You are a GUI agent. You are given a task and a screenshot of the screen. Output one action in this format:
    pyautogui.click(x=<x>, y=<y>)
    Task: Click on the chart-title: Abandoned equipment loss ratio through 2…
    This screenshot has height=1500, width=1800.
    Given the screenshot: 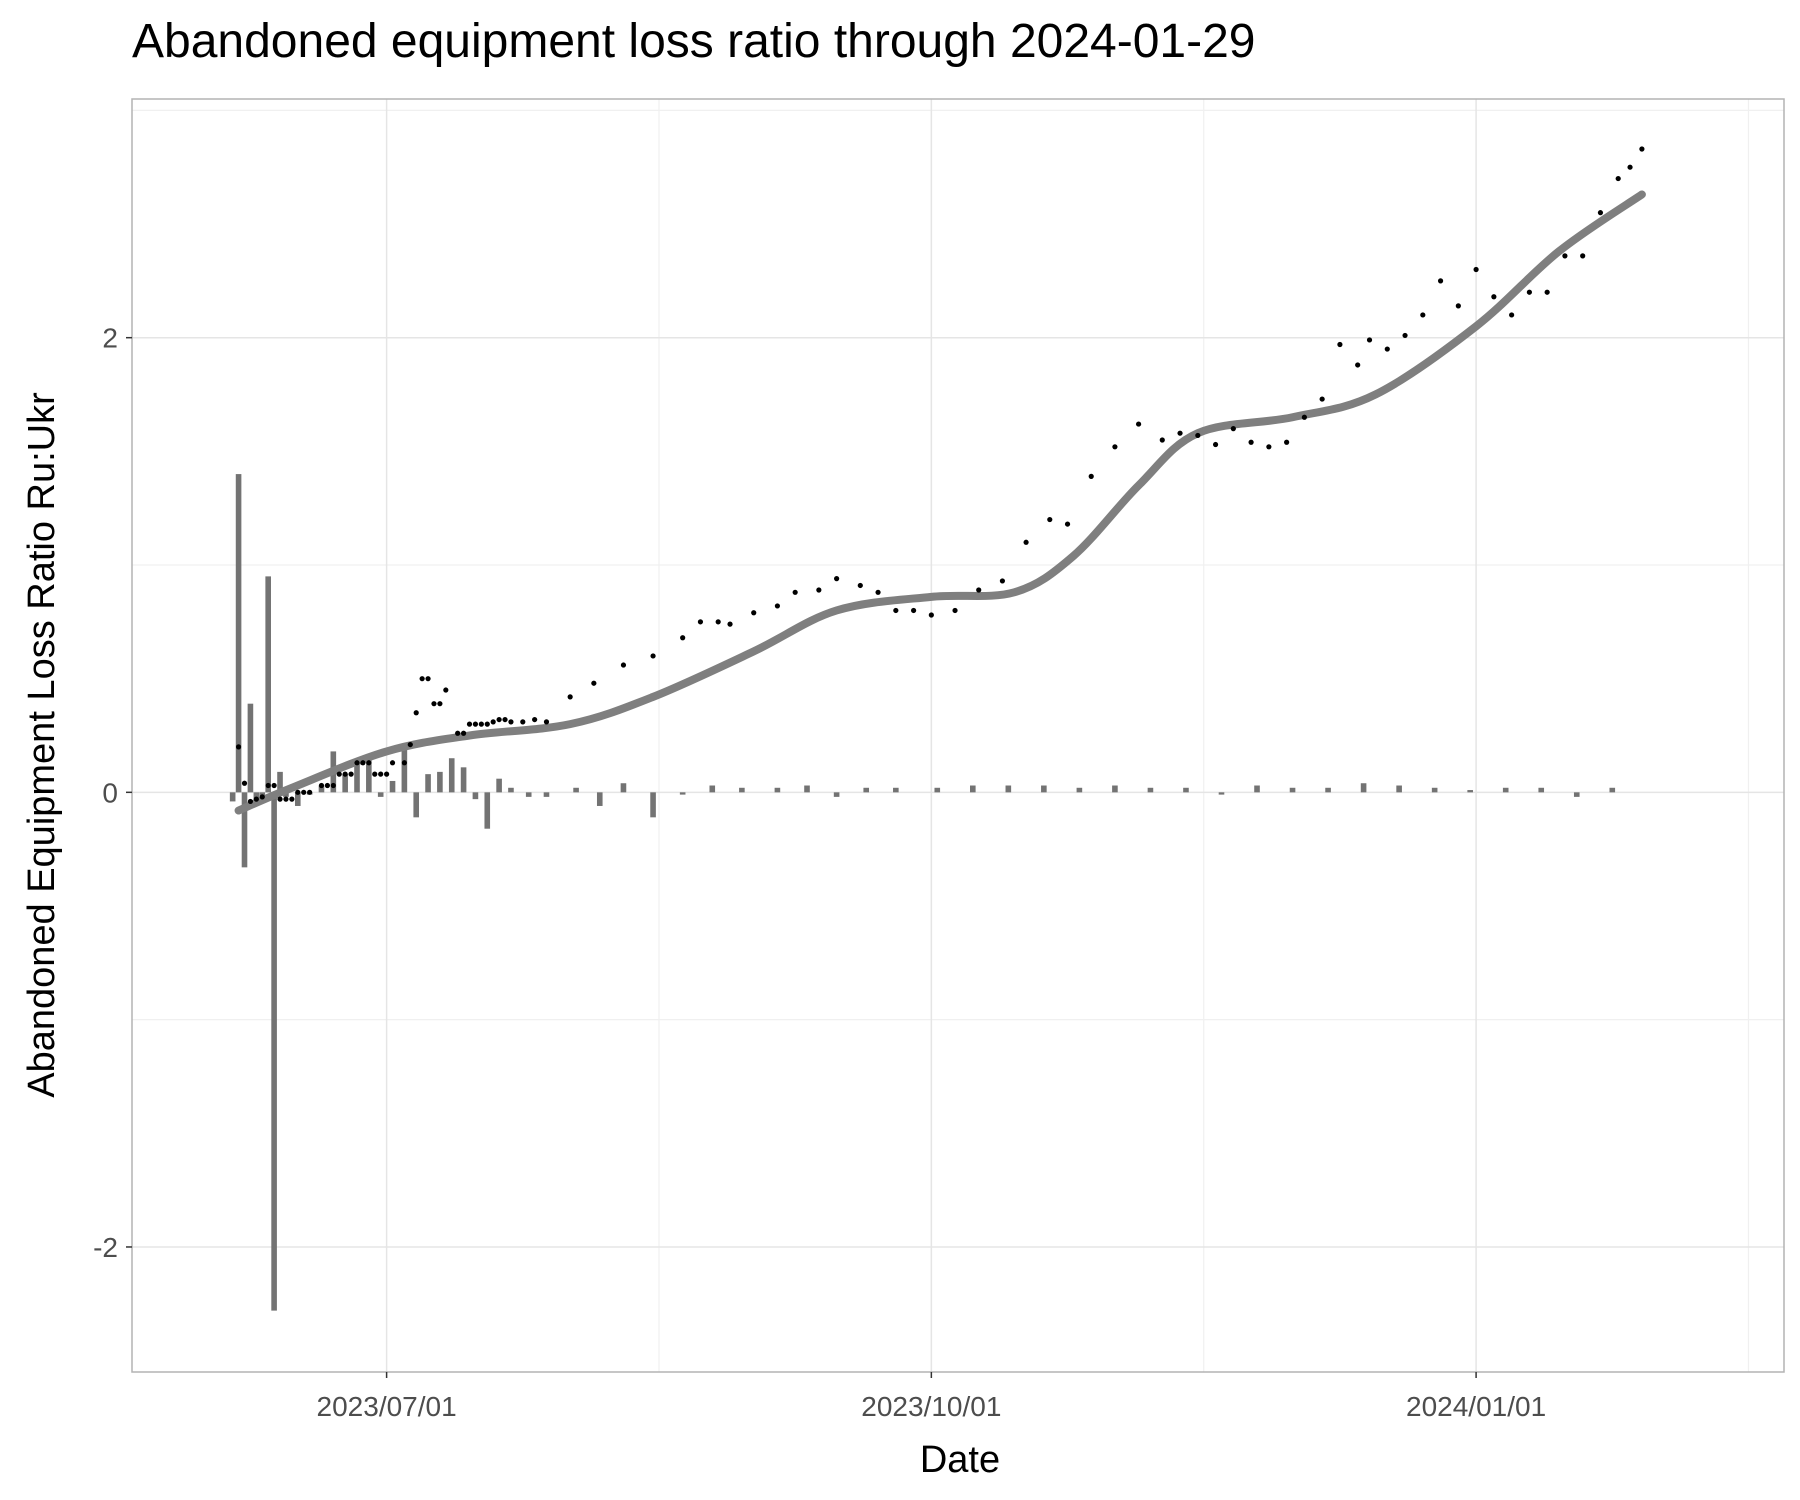 What is the action you would take?
    pyautogui.click(x=694, y=41)
    